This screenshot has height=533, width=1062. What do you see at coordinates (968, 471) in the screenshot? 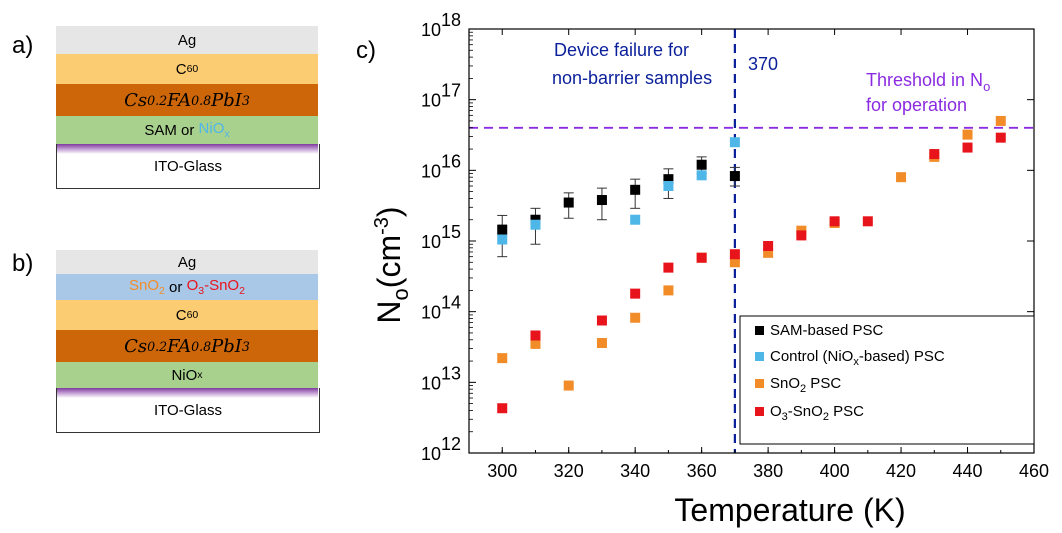
I see `x-tick-label: 440` at bounding box center [968, 471].